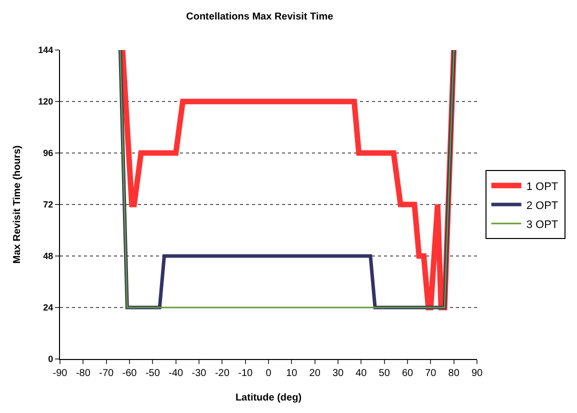 The width and height of the screenshot is (577, 413). What do you see at coordinates (454, 373) in the screenshot?
I see `x-tick-label: 80` at bounding box center [454, 373].